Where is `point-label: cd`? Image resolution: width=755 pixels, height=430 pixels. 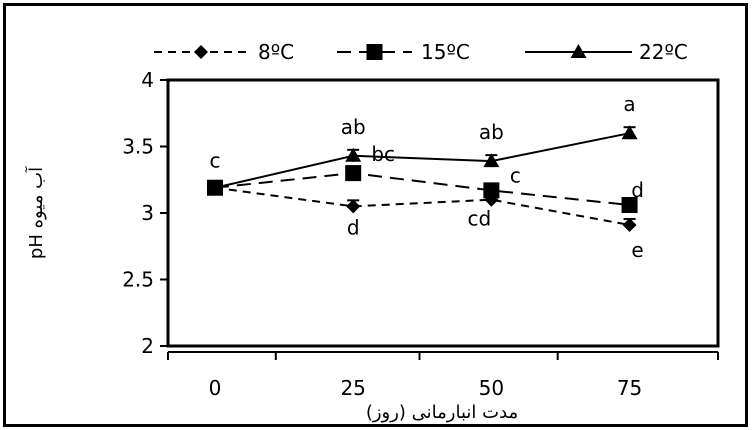
point-label: cd is located at coordinates (480, 219).